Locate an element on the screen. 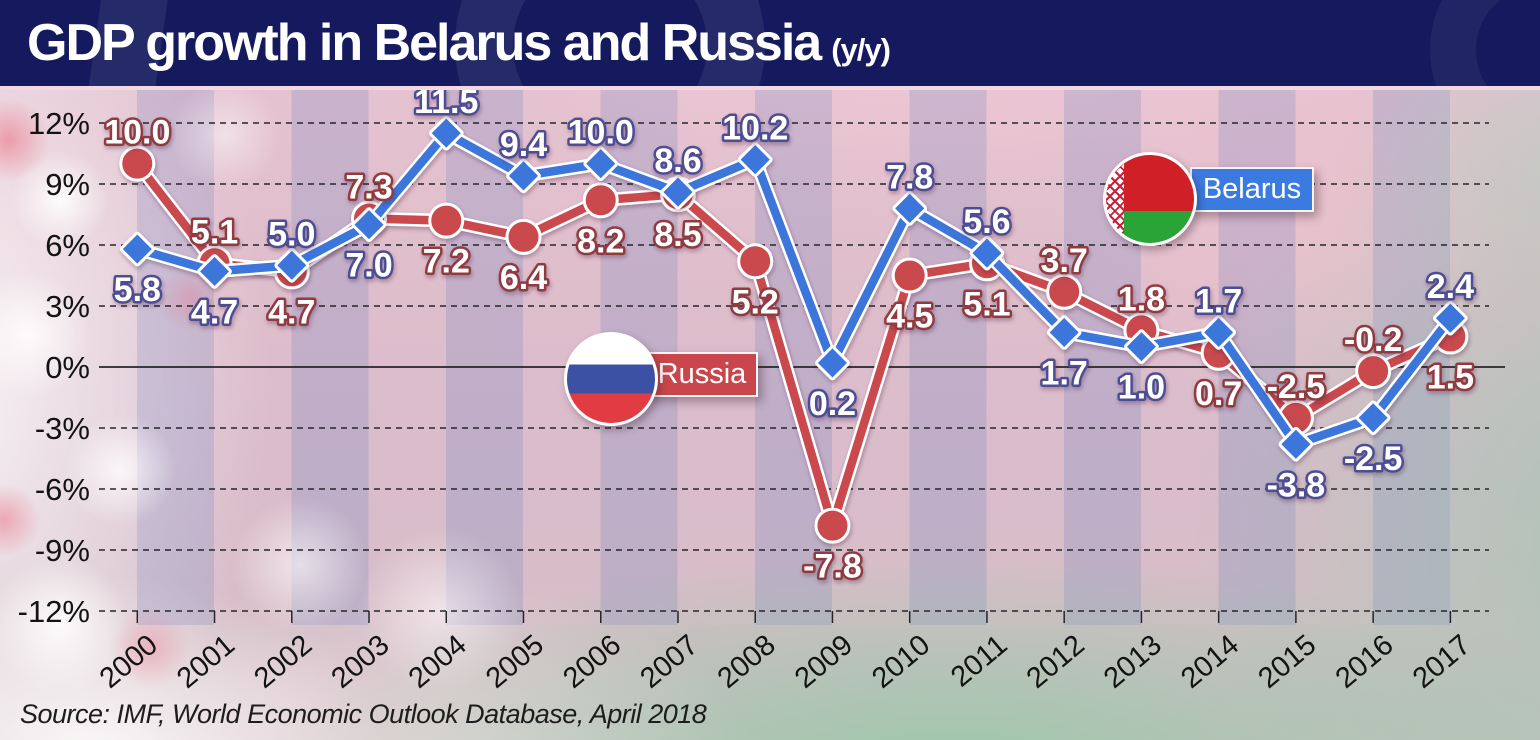 This screenshot has height=740, width=1540. data-label: -3.8 is located at coordinates (1296, 485).